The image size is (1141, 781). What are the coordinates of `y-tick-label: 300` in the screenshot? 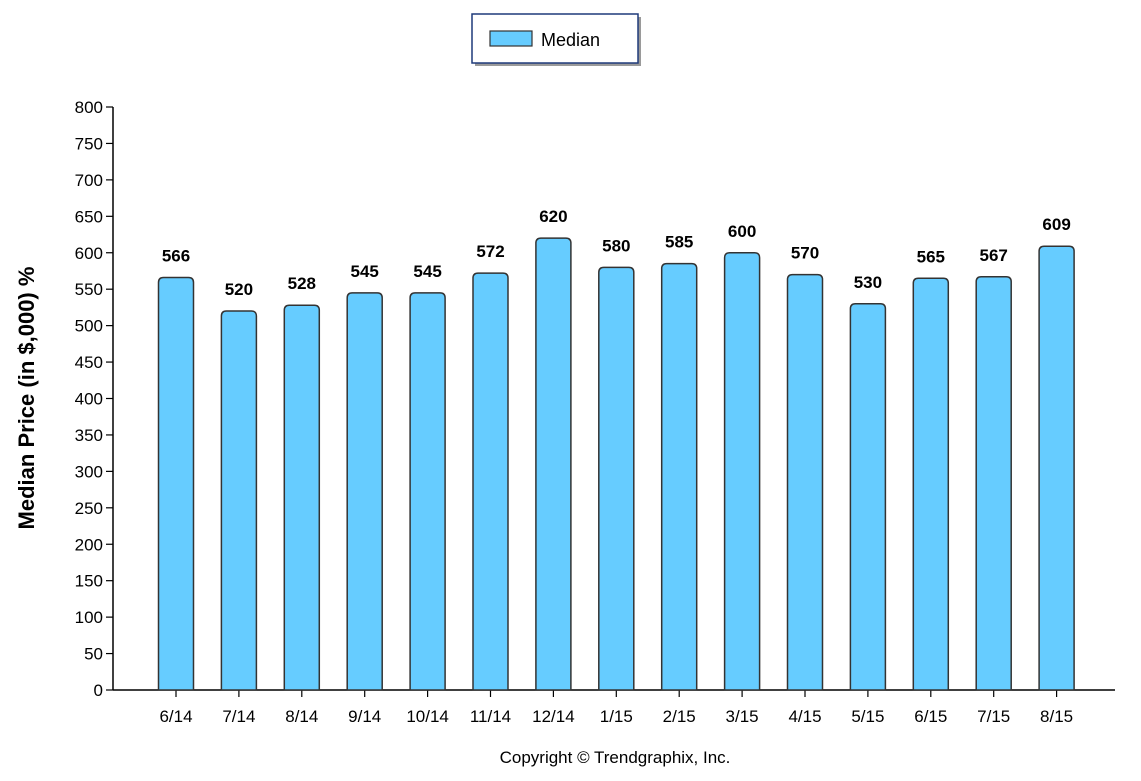 It's located at (89, 471).